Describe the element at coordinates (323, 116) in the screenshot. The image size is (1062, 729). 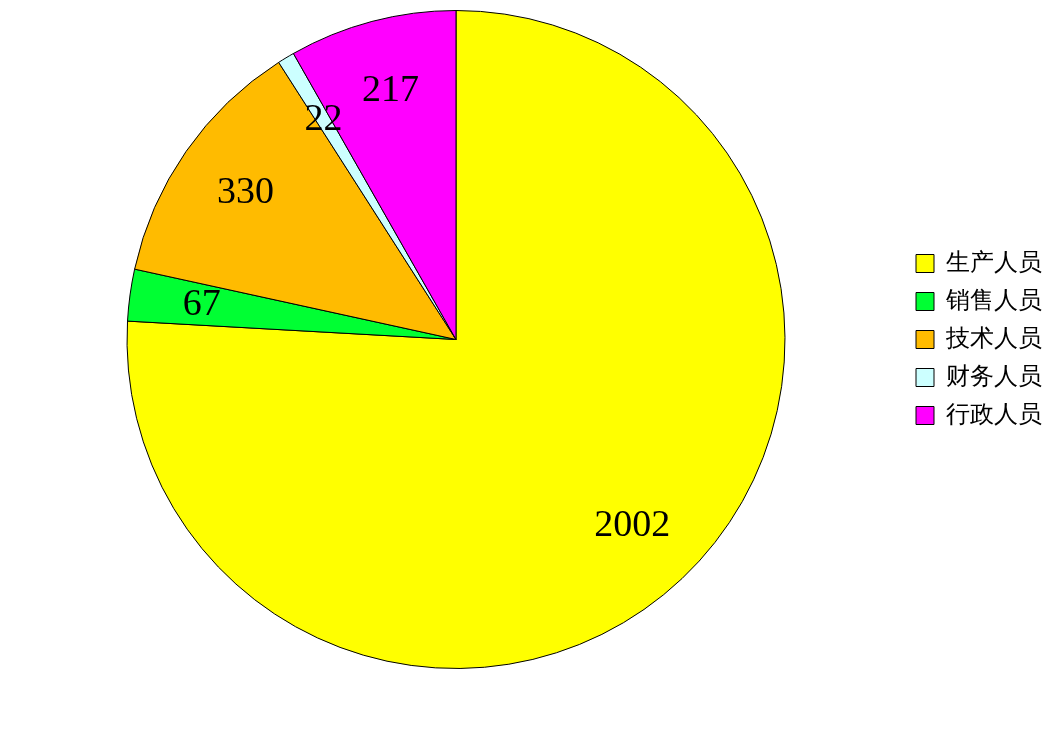
I see `data-label: 22` at that location.